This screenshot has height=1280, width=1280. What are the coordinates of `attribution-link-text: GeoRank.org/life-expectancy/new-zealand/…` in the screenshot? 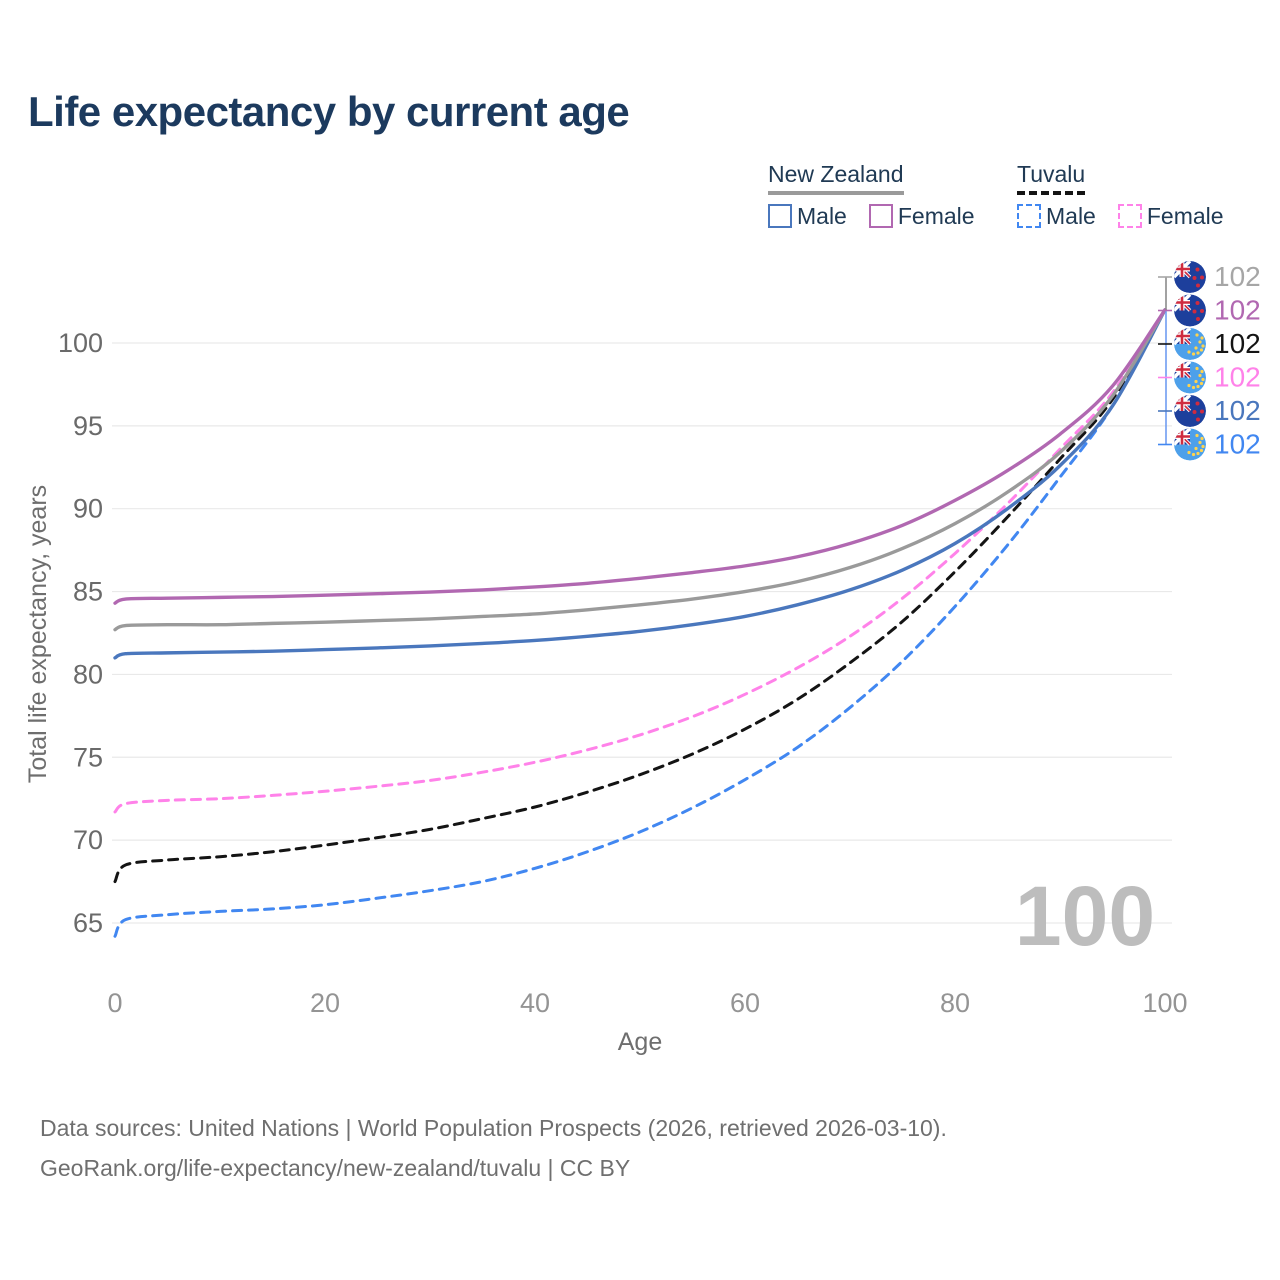 It's located at (335, 1168).